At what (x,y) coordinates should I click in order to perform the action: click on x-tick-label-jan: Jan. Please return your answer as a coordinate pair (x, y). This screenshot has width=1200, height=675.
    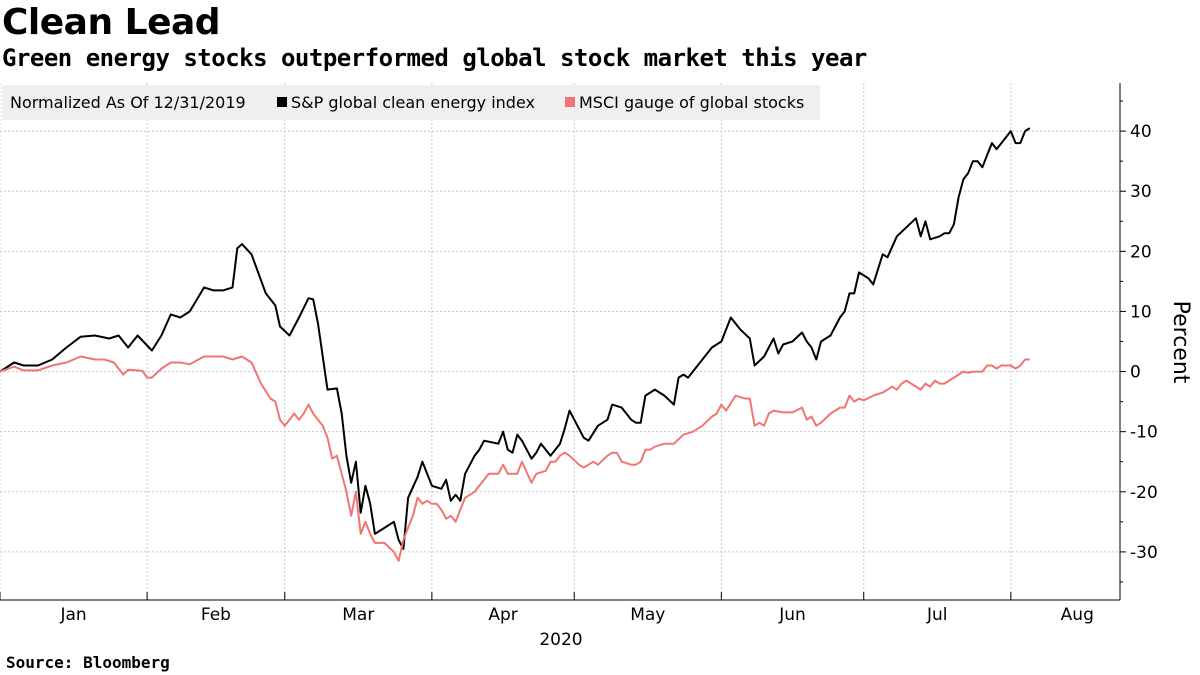
    Looking at the image, I should click on (72, 615).